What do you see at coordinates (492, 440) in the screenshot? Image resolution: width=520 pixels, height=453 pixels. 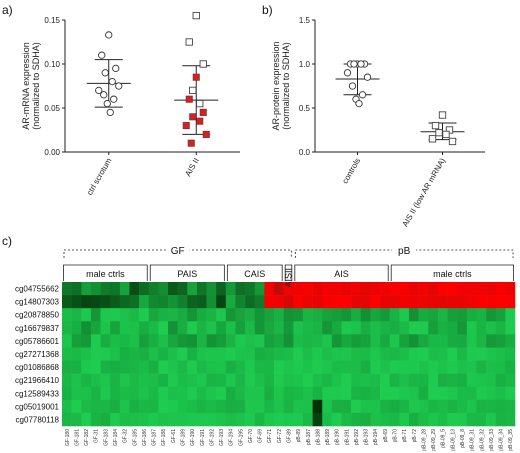 I see `heatmap-column-label: pB-09_33` at bounding box center [492, 440].